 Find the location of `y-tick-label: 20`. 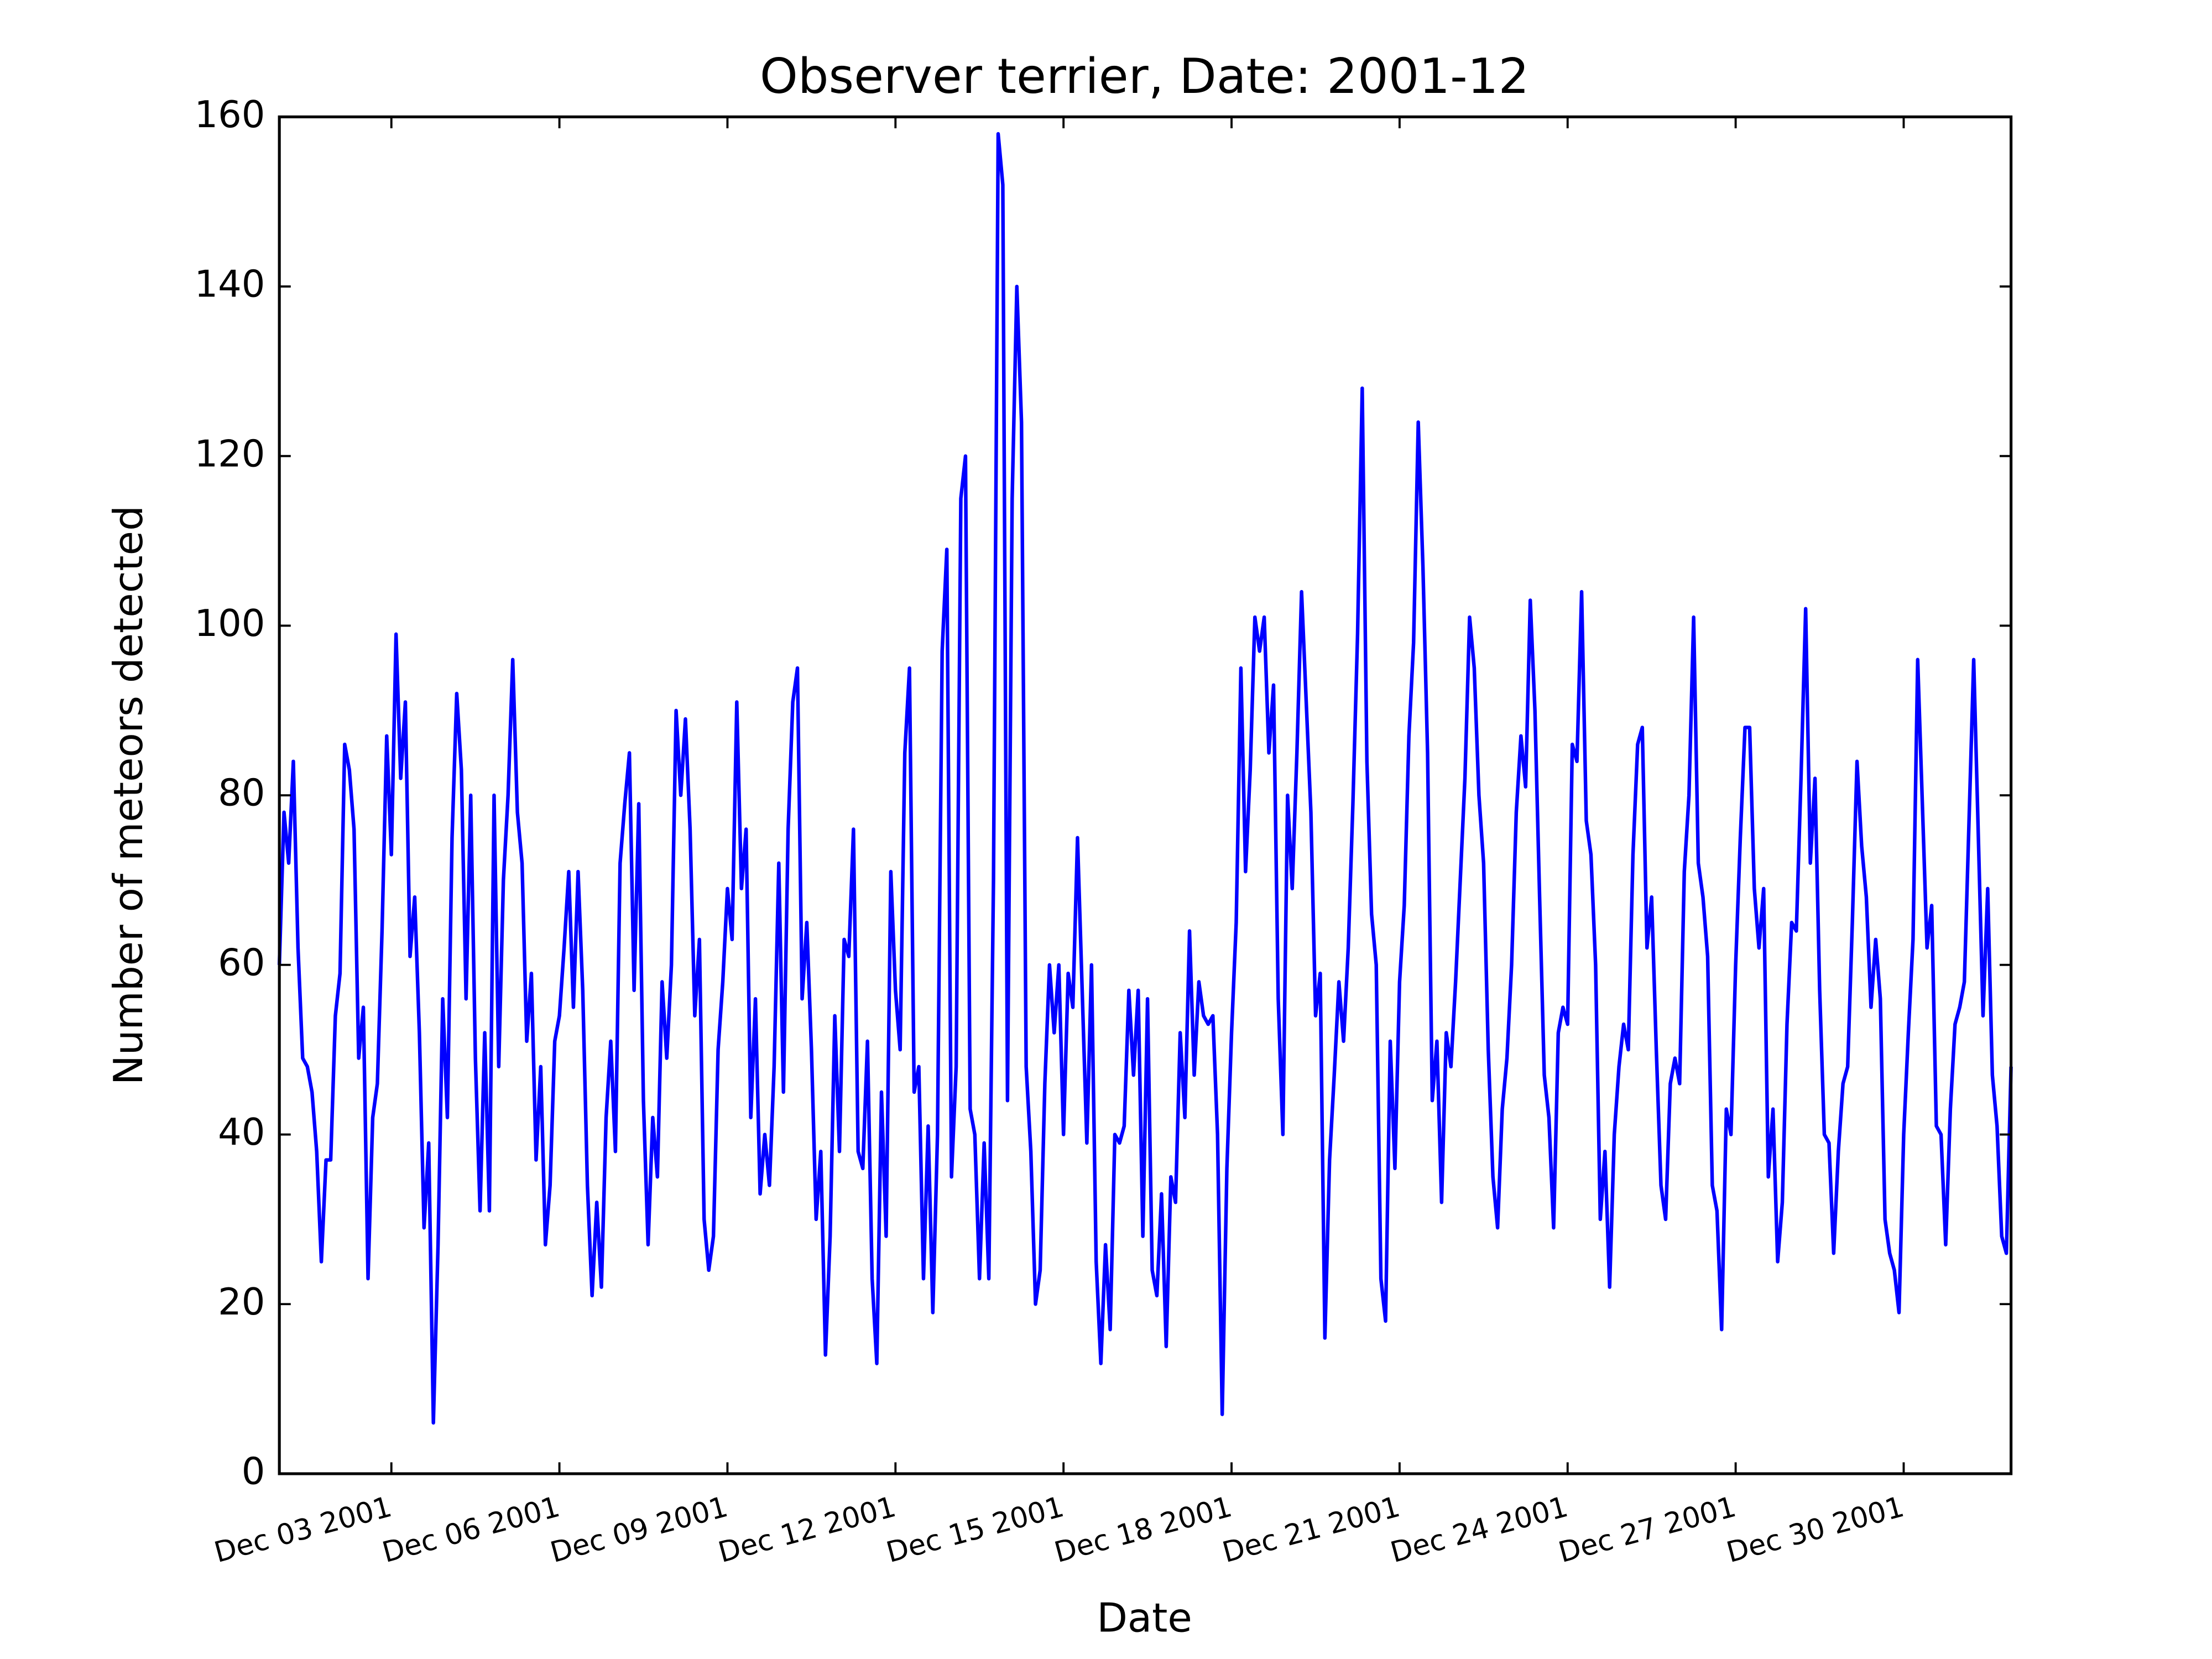

y-tick-label: 20 is located at coordinates (242, 1301).